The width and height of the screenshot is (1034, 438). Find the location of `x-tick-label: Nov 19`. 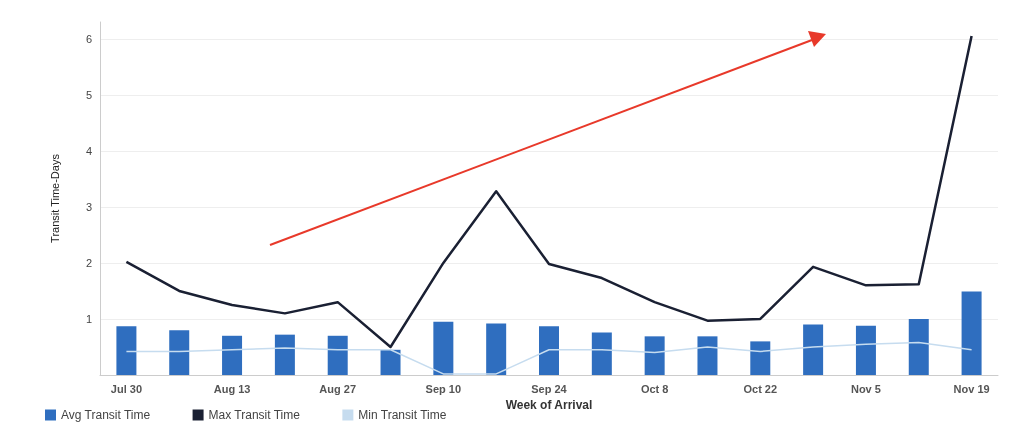

x-tick-label: Nov 19 is located at coordinates (971, 388).